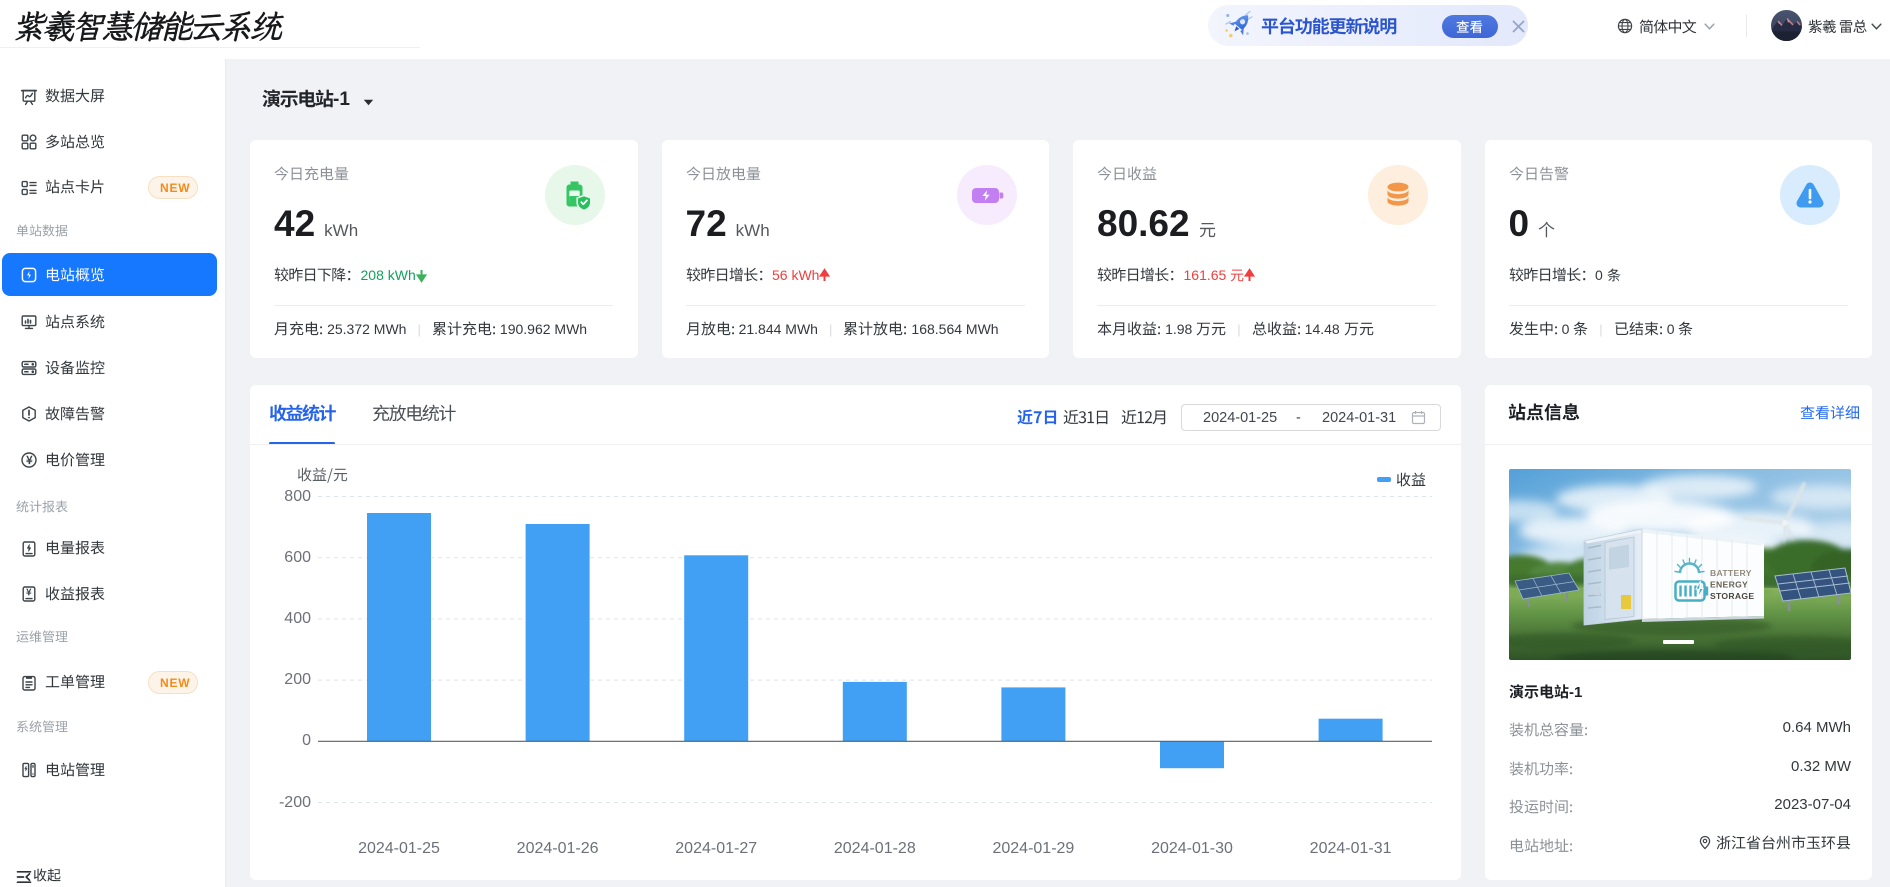 This screenshot has height=887, width=1890. Describe the element at coordinates (1731, 573) in the screenshot. I see `svg-text: BATTERY` at that location.